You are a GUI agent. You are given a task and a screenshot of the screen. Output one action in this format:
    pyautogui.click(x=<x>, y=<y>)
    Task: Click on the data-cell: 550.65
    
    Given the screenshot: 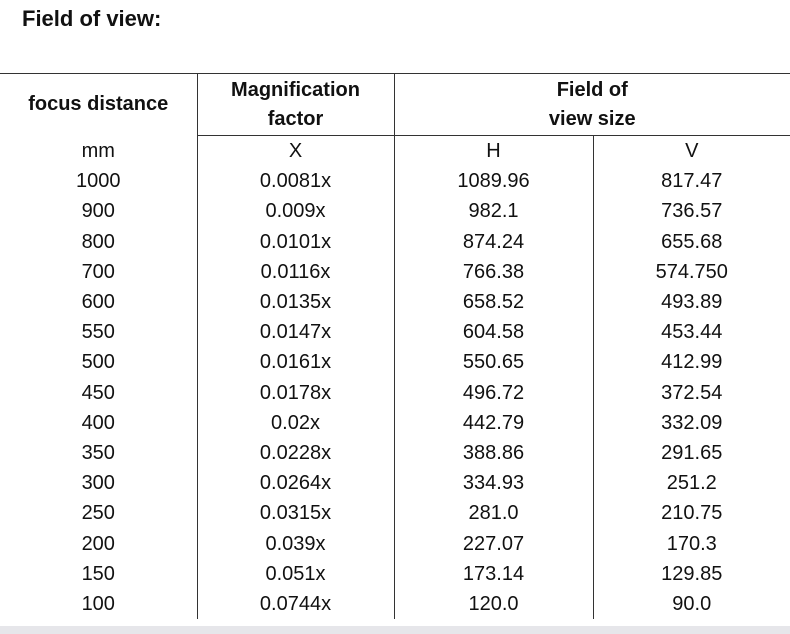 What is the action you would take?
    pyautogui.click(x=493, y=362)
    